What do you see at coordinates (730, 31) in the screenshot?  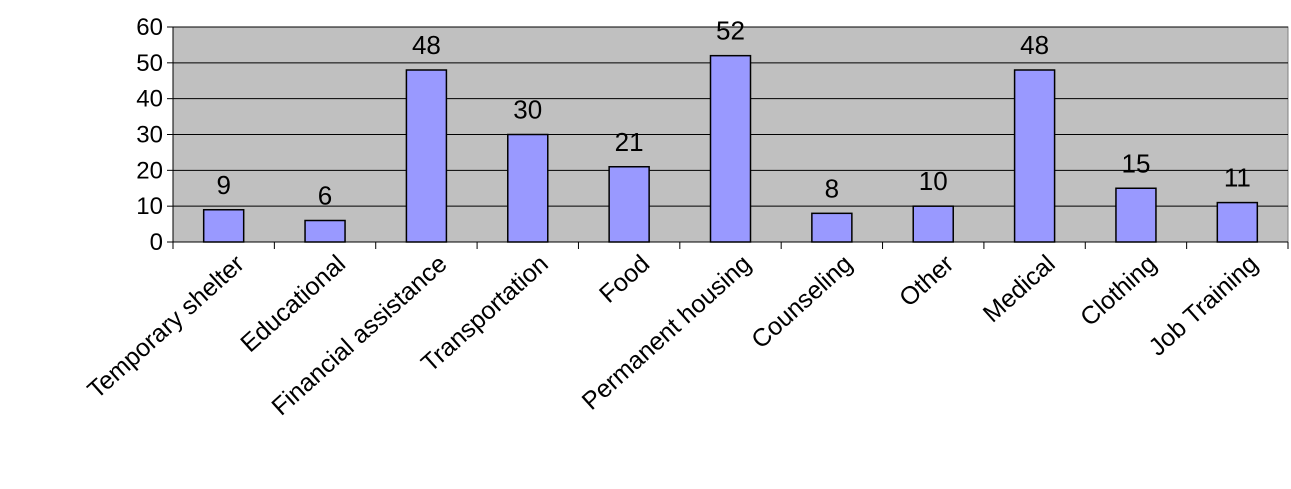 I see `data-label: 52` at bounding box center [730, 31].